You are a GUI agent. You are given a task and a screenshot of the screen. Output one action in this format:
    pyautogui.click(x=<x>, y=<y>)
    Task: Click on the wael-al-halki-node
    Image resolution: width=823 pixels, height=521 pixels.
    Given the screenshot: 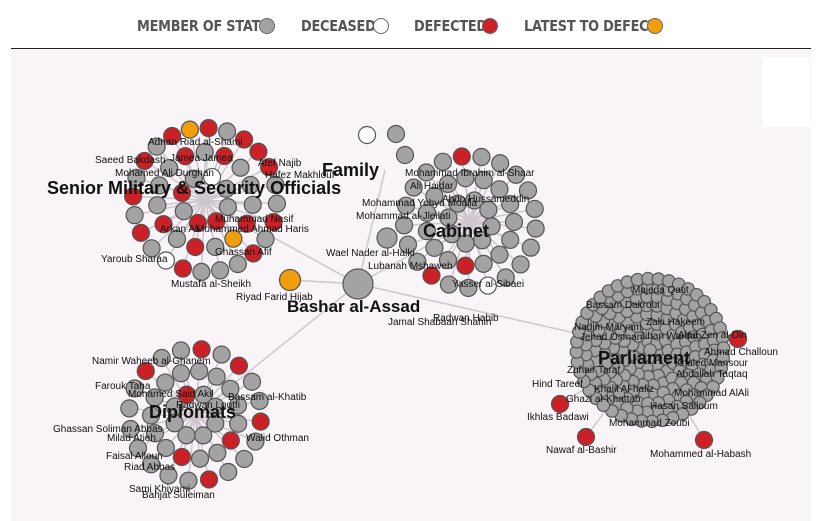 What is the action you would take?
    pyautogui.click(x=387, y=238)
    